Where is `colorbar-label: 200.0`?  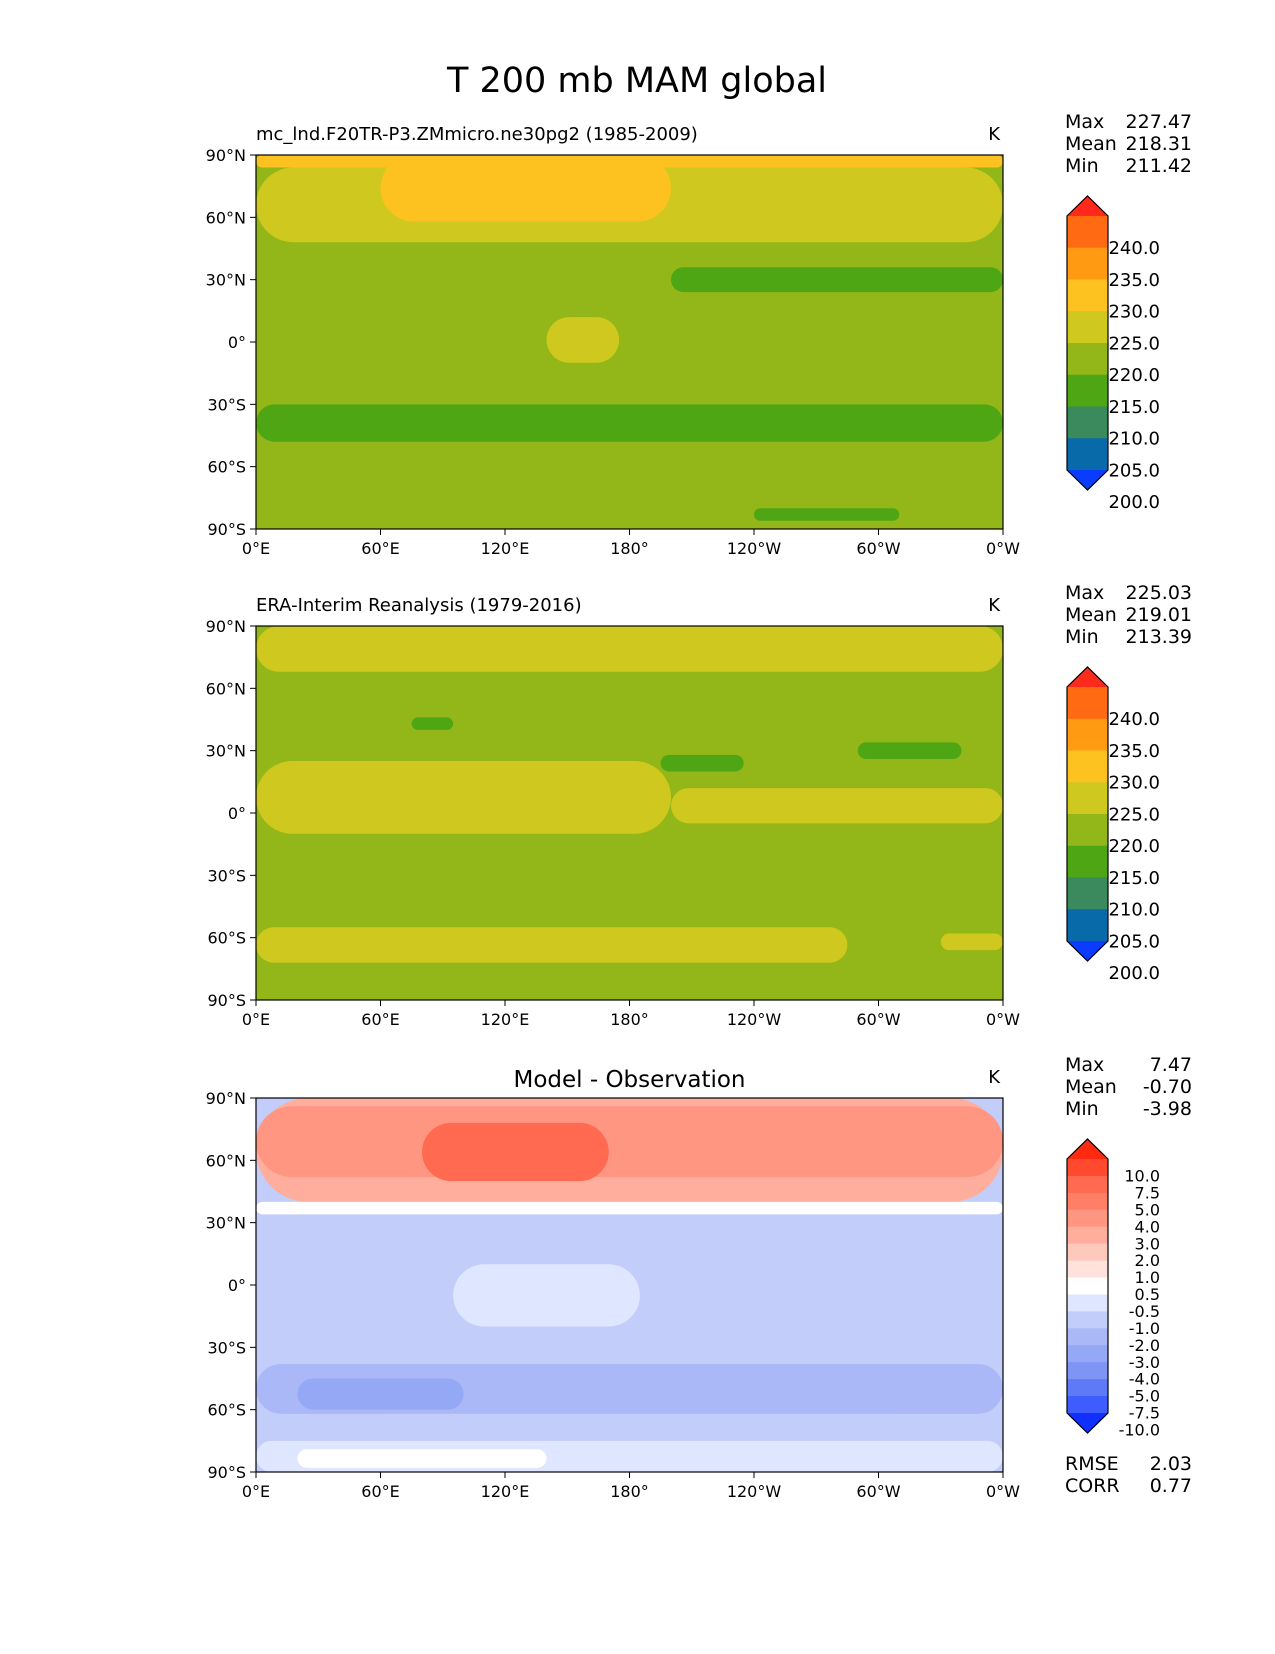 colorbar-label: 200.0 is located at coordinates (1134, 502).